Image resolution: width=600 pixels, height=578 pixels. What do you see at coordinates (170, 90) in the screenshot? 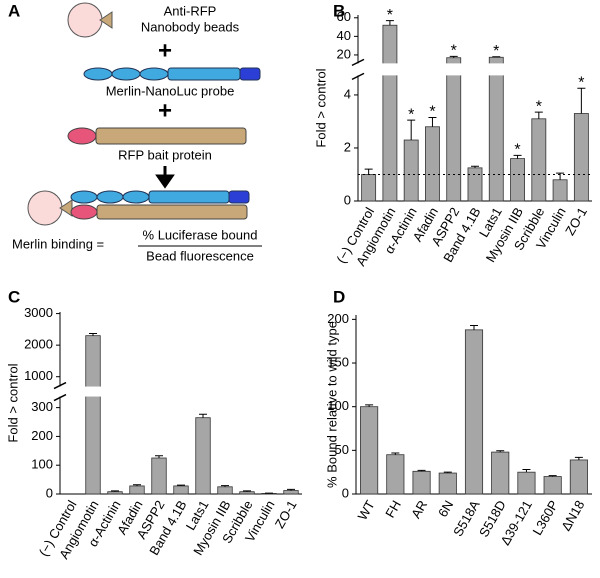
I see `label: Merlin-NanoLuc probe` at bounding box center [170, 90].